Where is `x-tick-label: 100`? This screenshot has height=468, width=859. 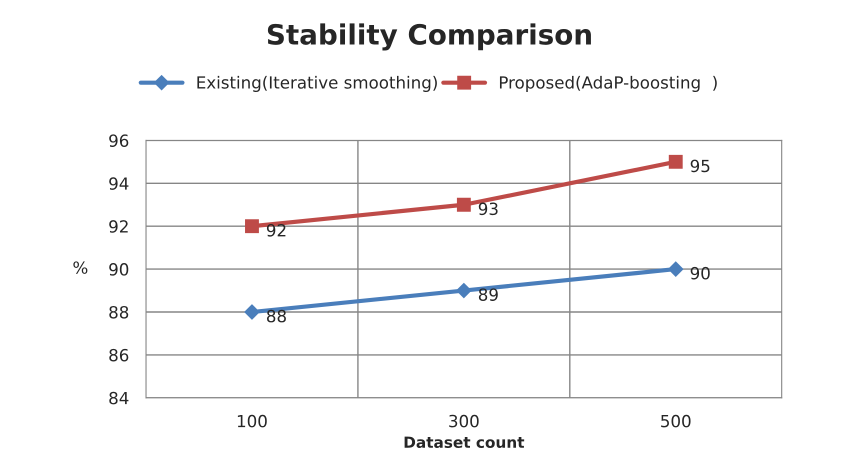
x-tick-label: 100 is located at coordinates (252, 421).